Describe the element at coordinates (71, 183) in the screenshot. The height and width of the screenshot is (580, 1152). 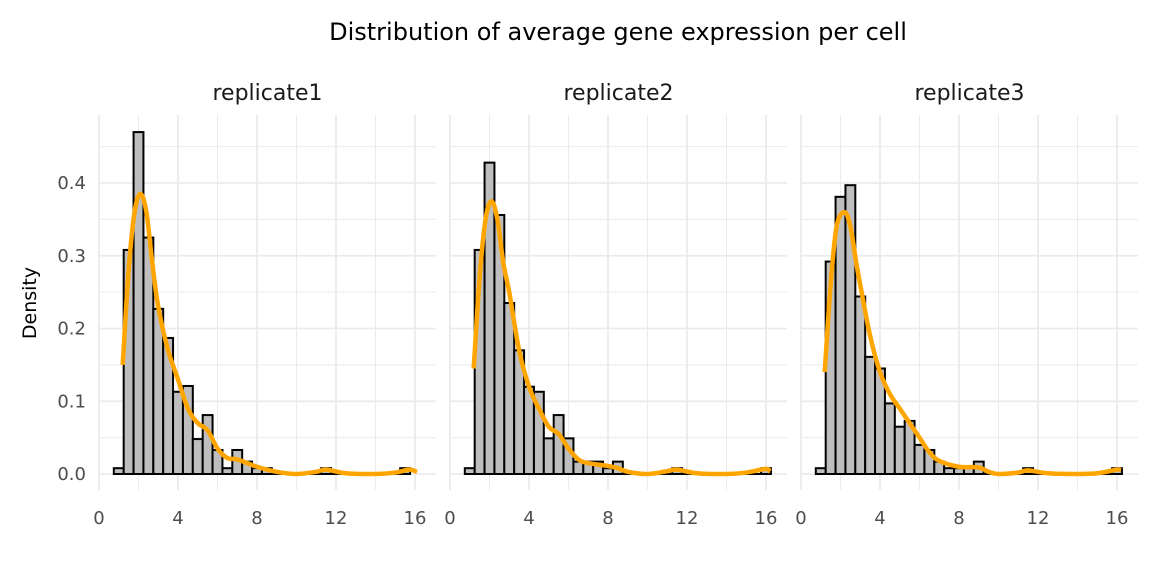
I see `y-tick-label: 0.4` at that location.